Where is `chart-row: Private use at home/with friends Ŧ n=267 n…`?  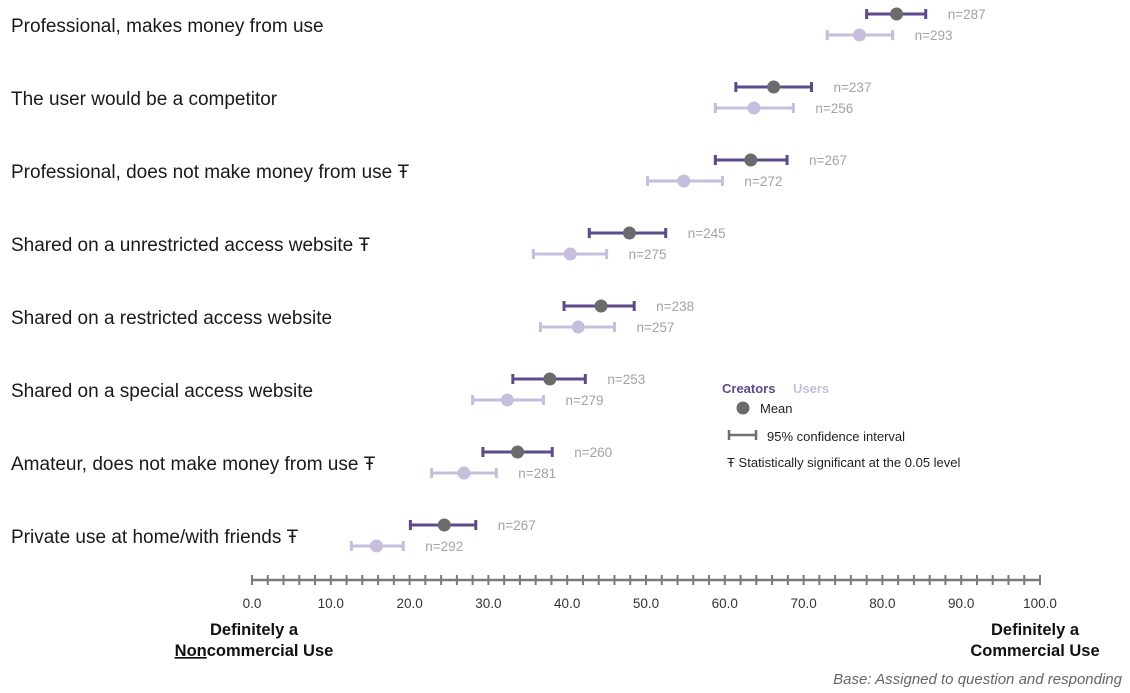
chart-row: Private use at home/with friends Ŧ n=267 n… is located at coordinates (273, 536).